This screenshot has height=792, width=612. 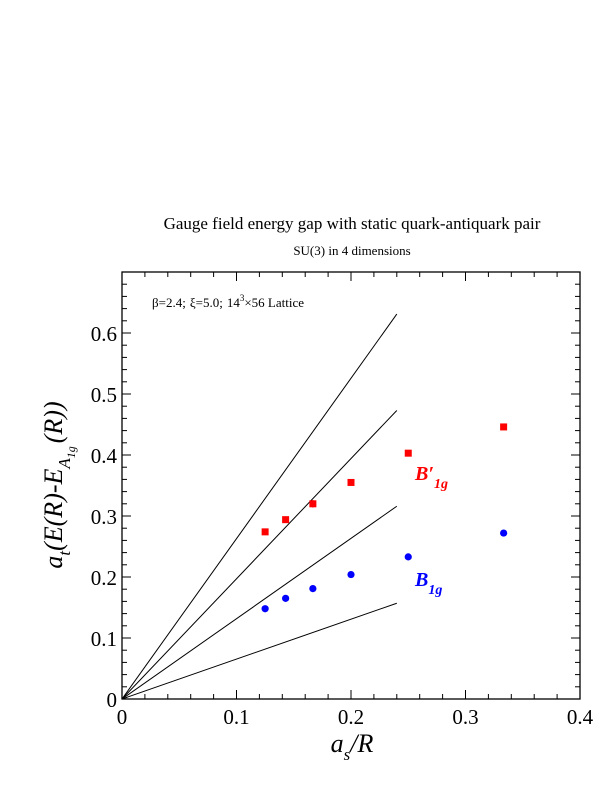 I want to click on series-label-b-prime-1g: B′1g, so click(x=431, y=477).